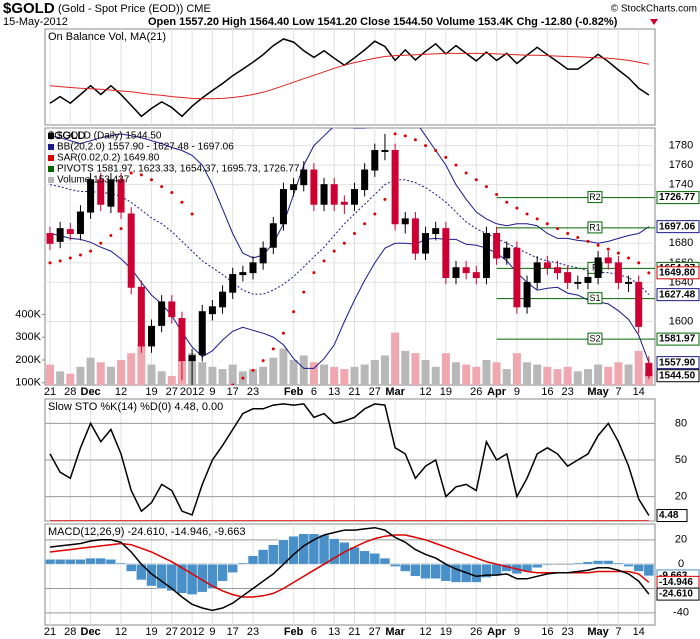 The image size is (700, 639). What do you see at coordinates (70, 392) in the screenshot?
I see `x-tick-label: 28` at bounding box center [70, 392].